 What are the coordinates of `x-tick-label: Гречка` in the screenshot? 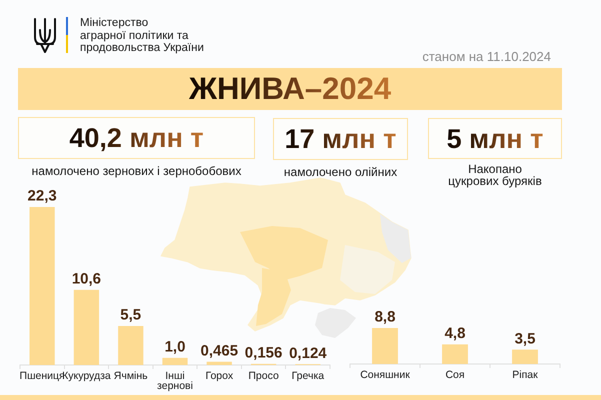 It's located at (308, 376).